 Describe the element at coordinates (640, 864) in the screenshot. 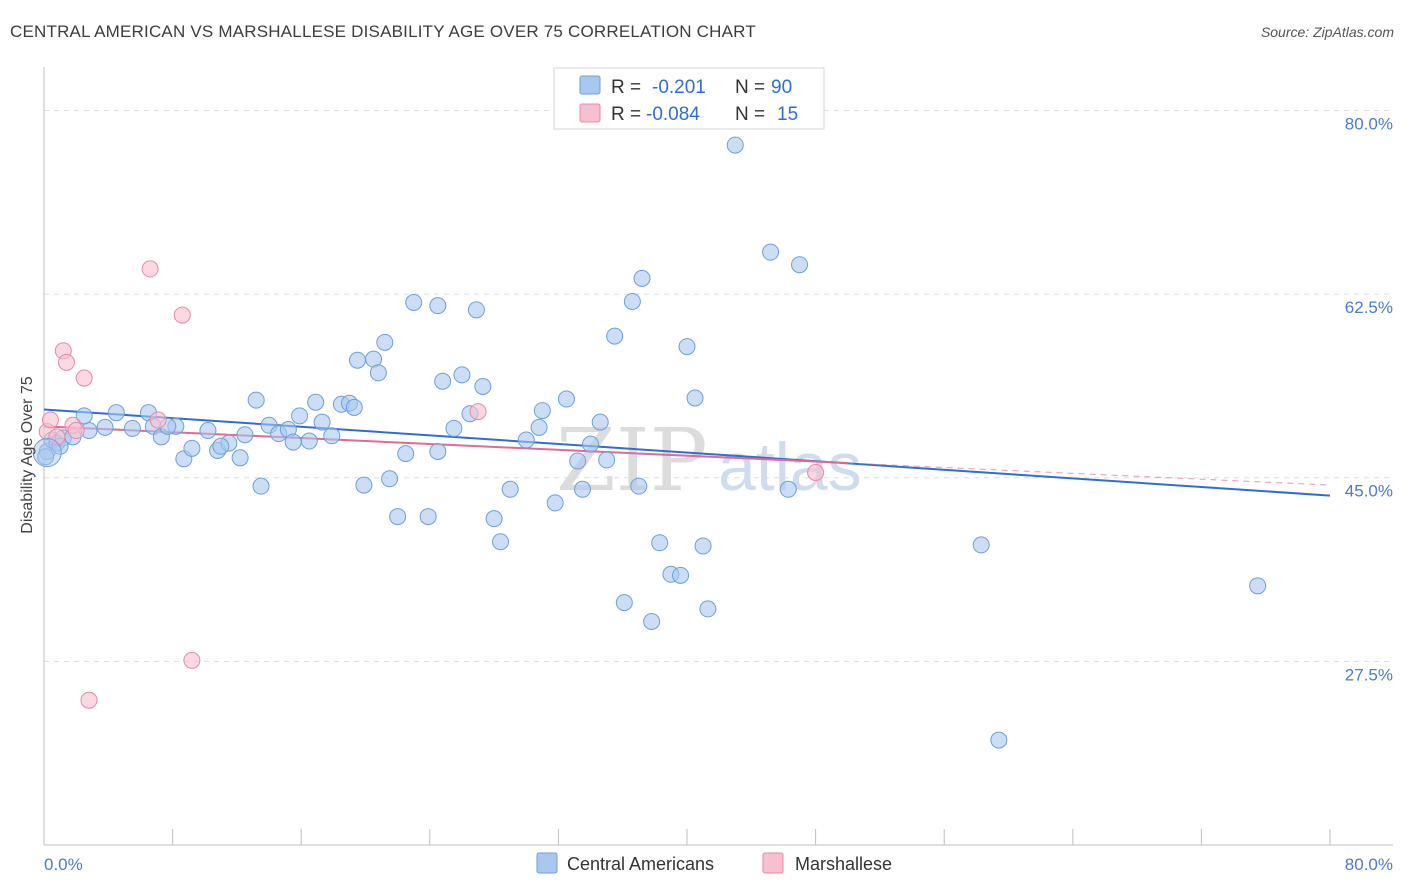

I see `bottom-legend-label-central-americans: Central Americans` at that location.